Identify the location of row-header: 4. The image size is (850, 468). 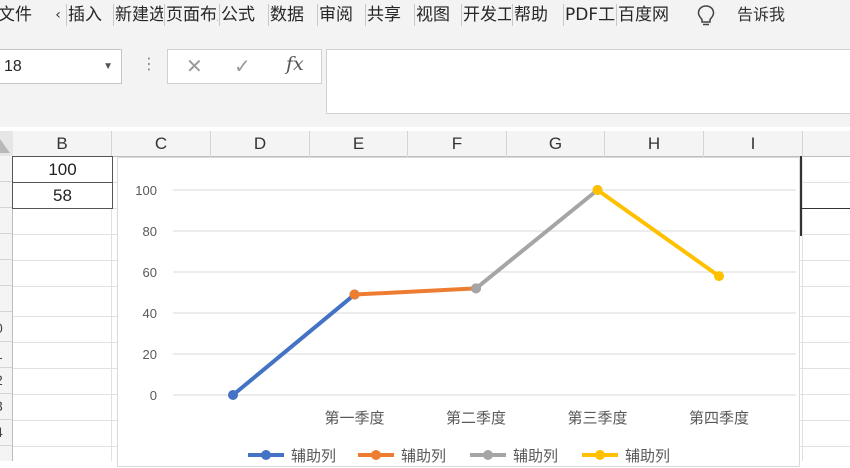
(6, 433).